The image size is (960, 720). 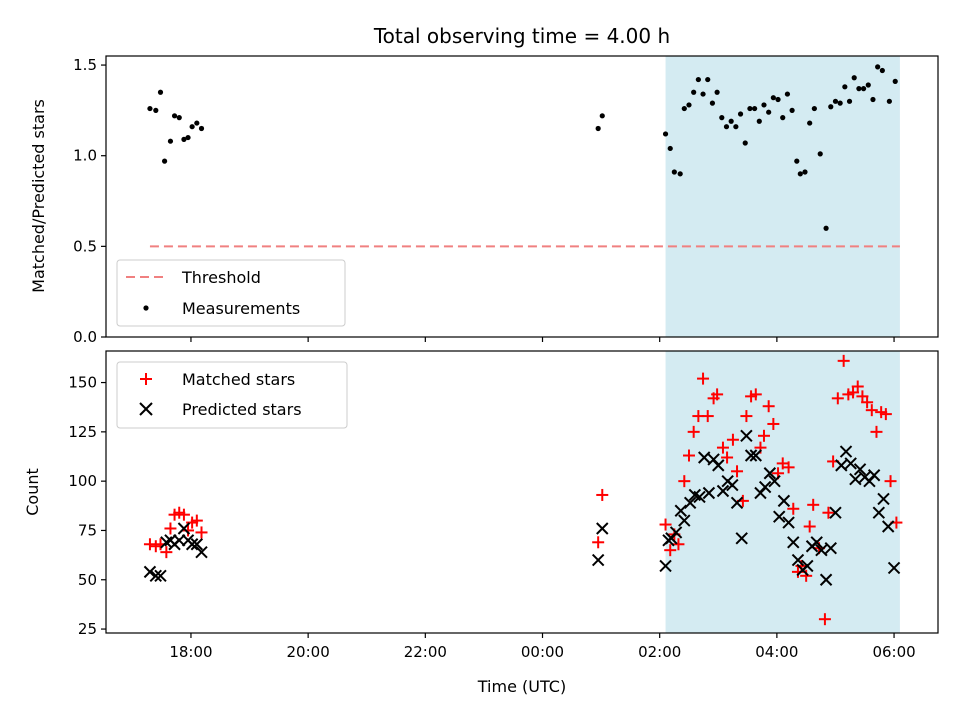 What do you see at coordinates (521, 686) in the screenshot?
I see `x-axis-label: Time (UTC)` at bounding box center [521, 686].